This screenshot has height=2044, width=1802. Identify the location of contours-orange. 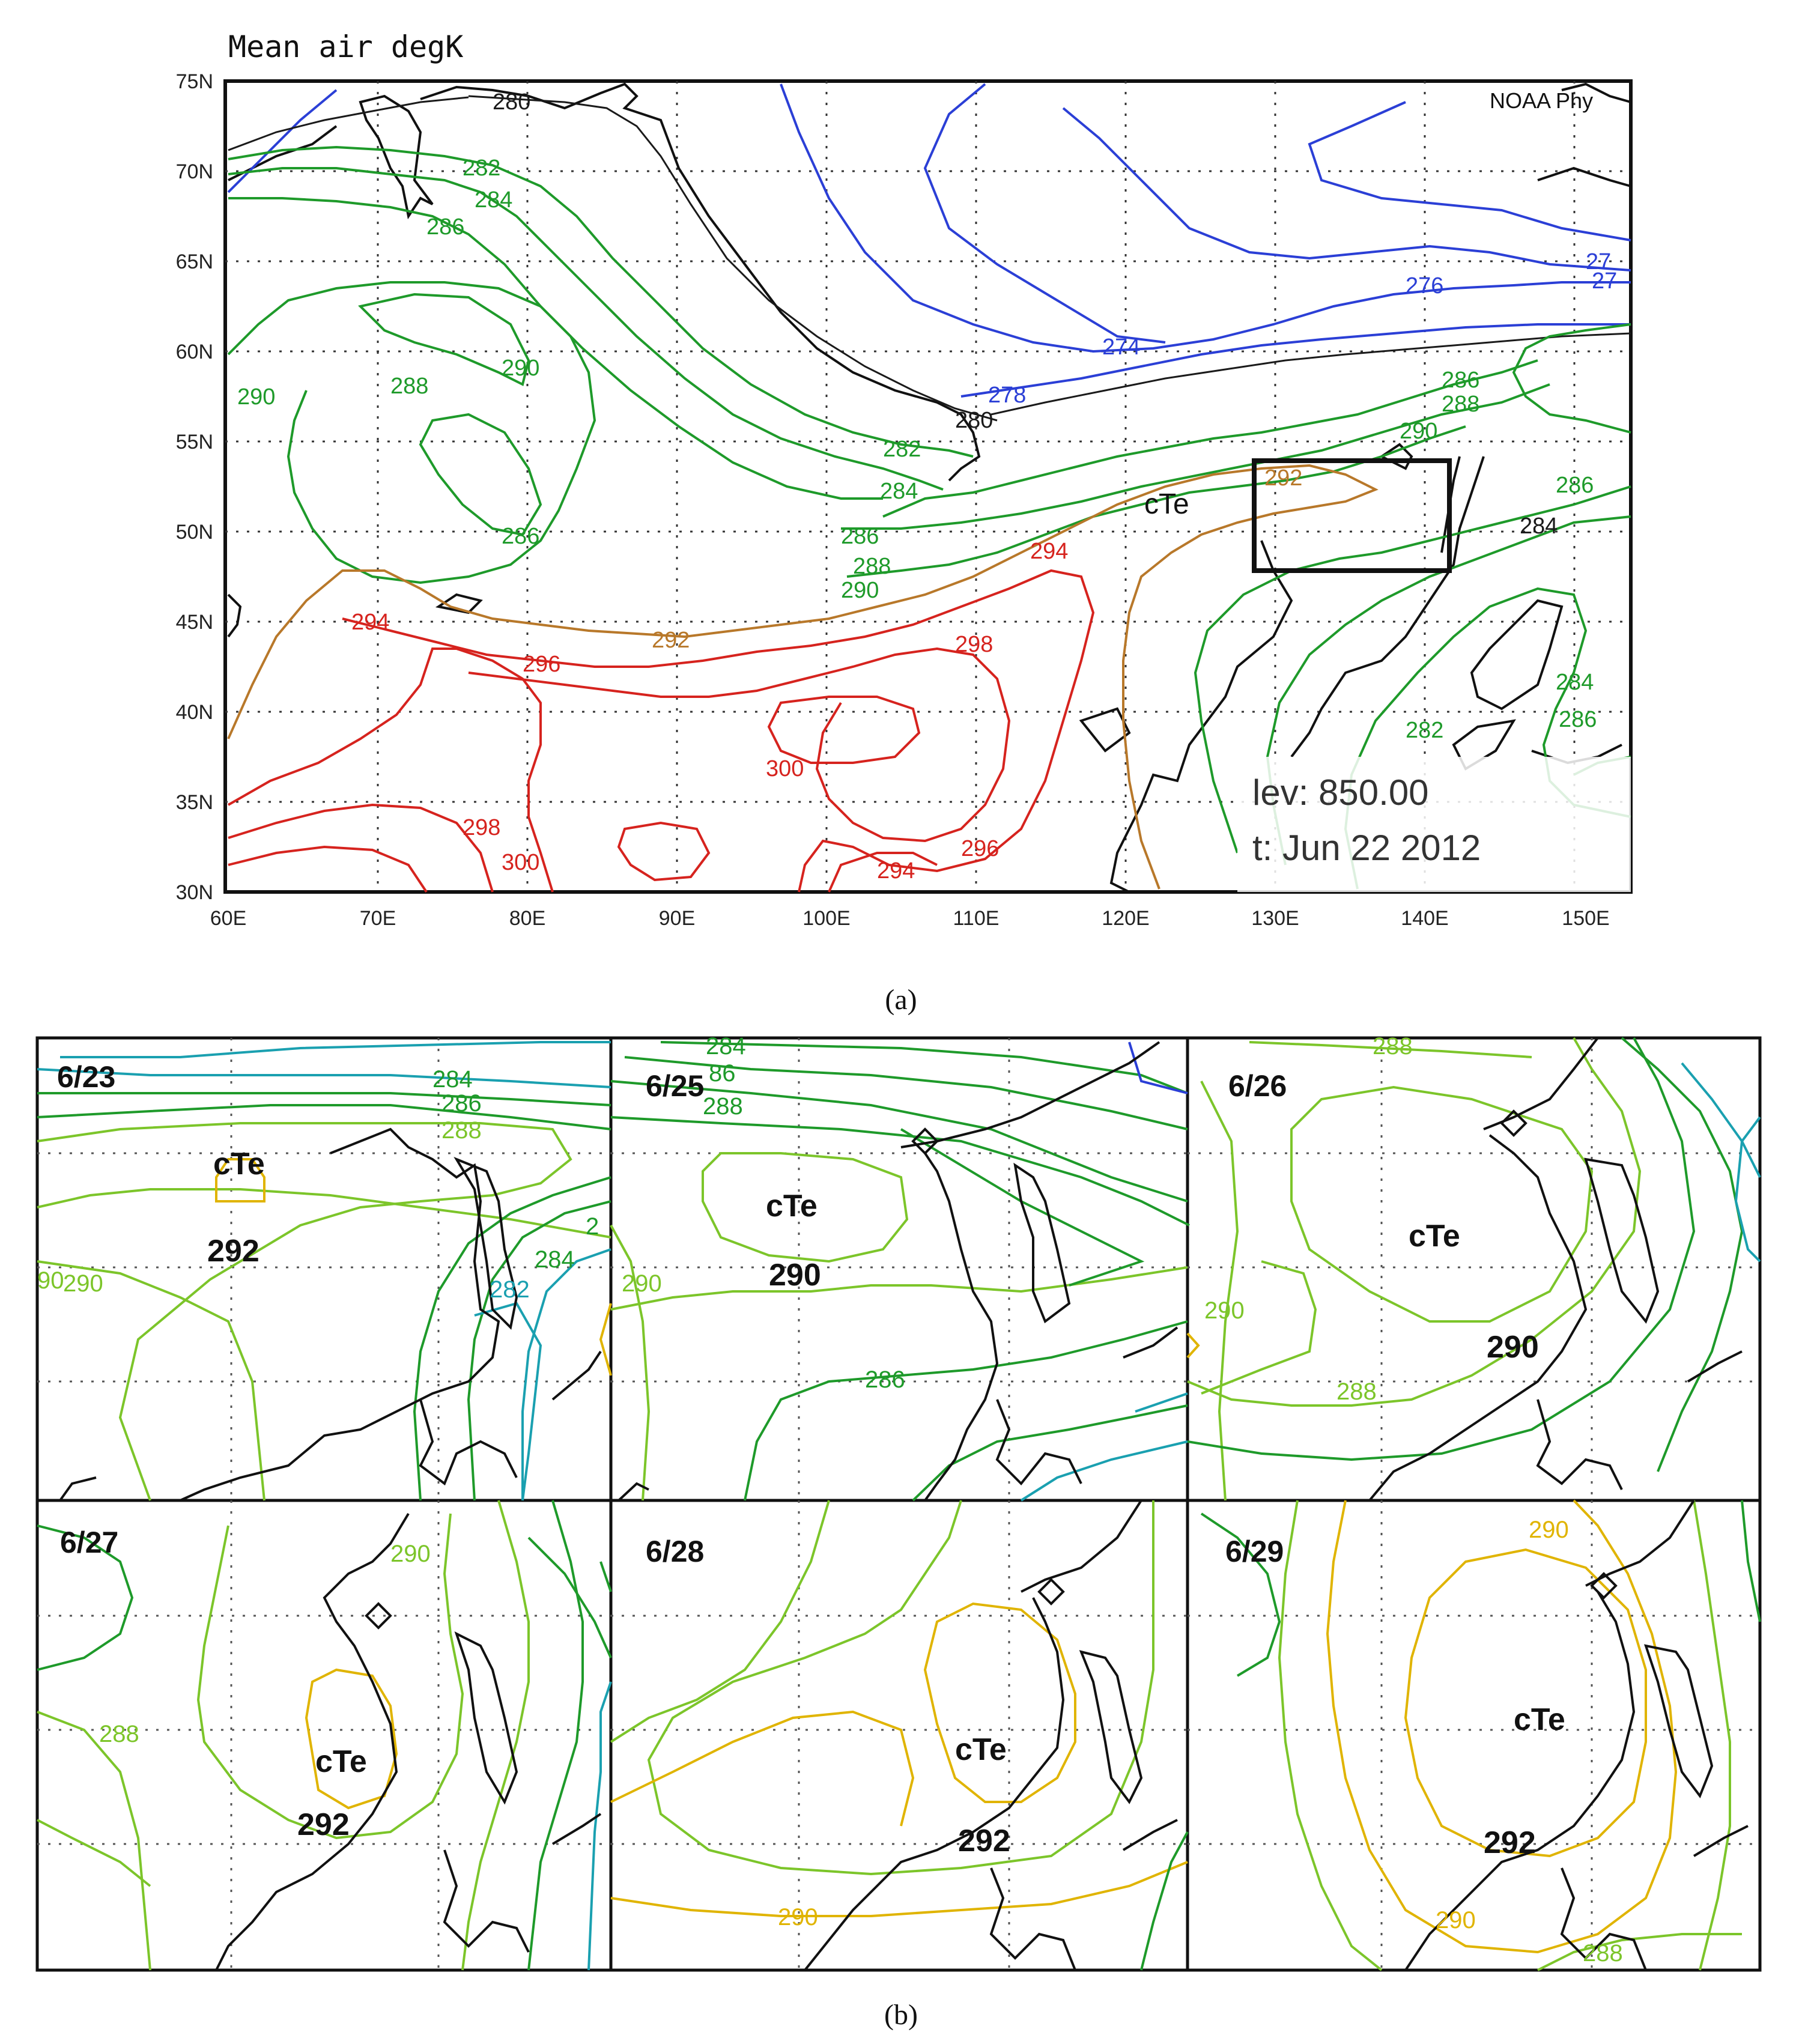
(803, 677).